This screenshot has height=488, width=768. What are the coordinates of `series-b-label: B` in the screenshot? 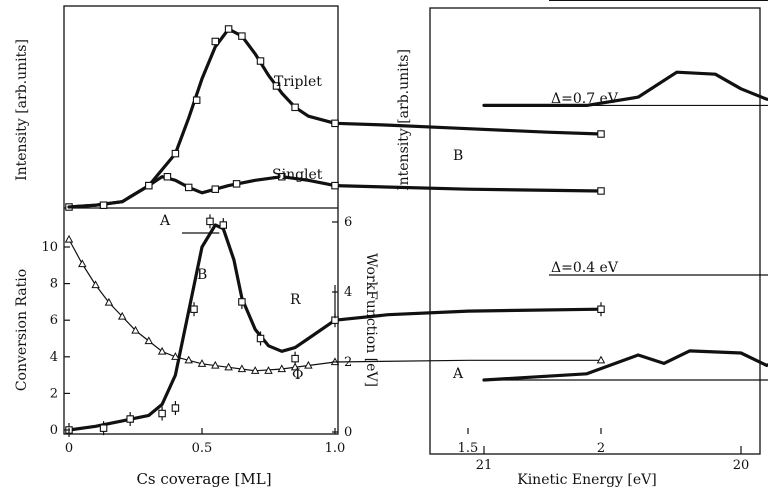 It's located at (458, 156).